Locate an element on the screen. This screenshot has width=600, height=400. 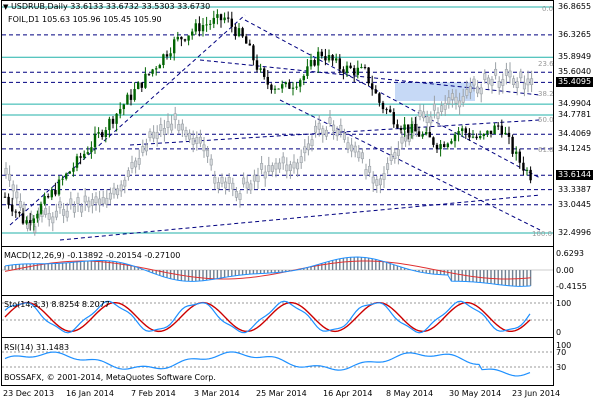
price-level-label: 36.8655 is located at coordinates (575, 6).